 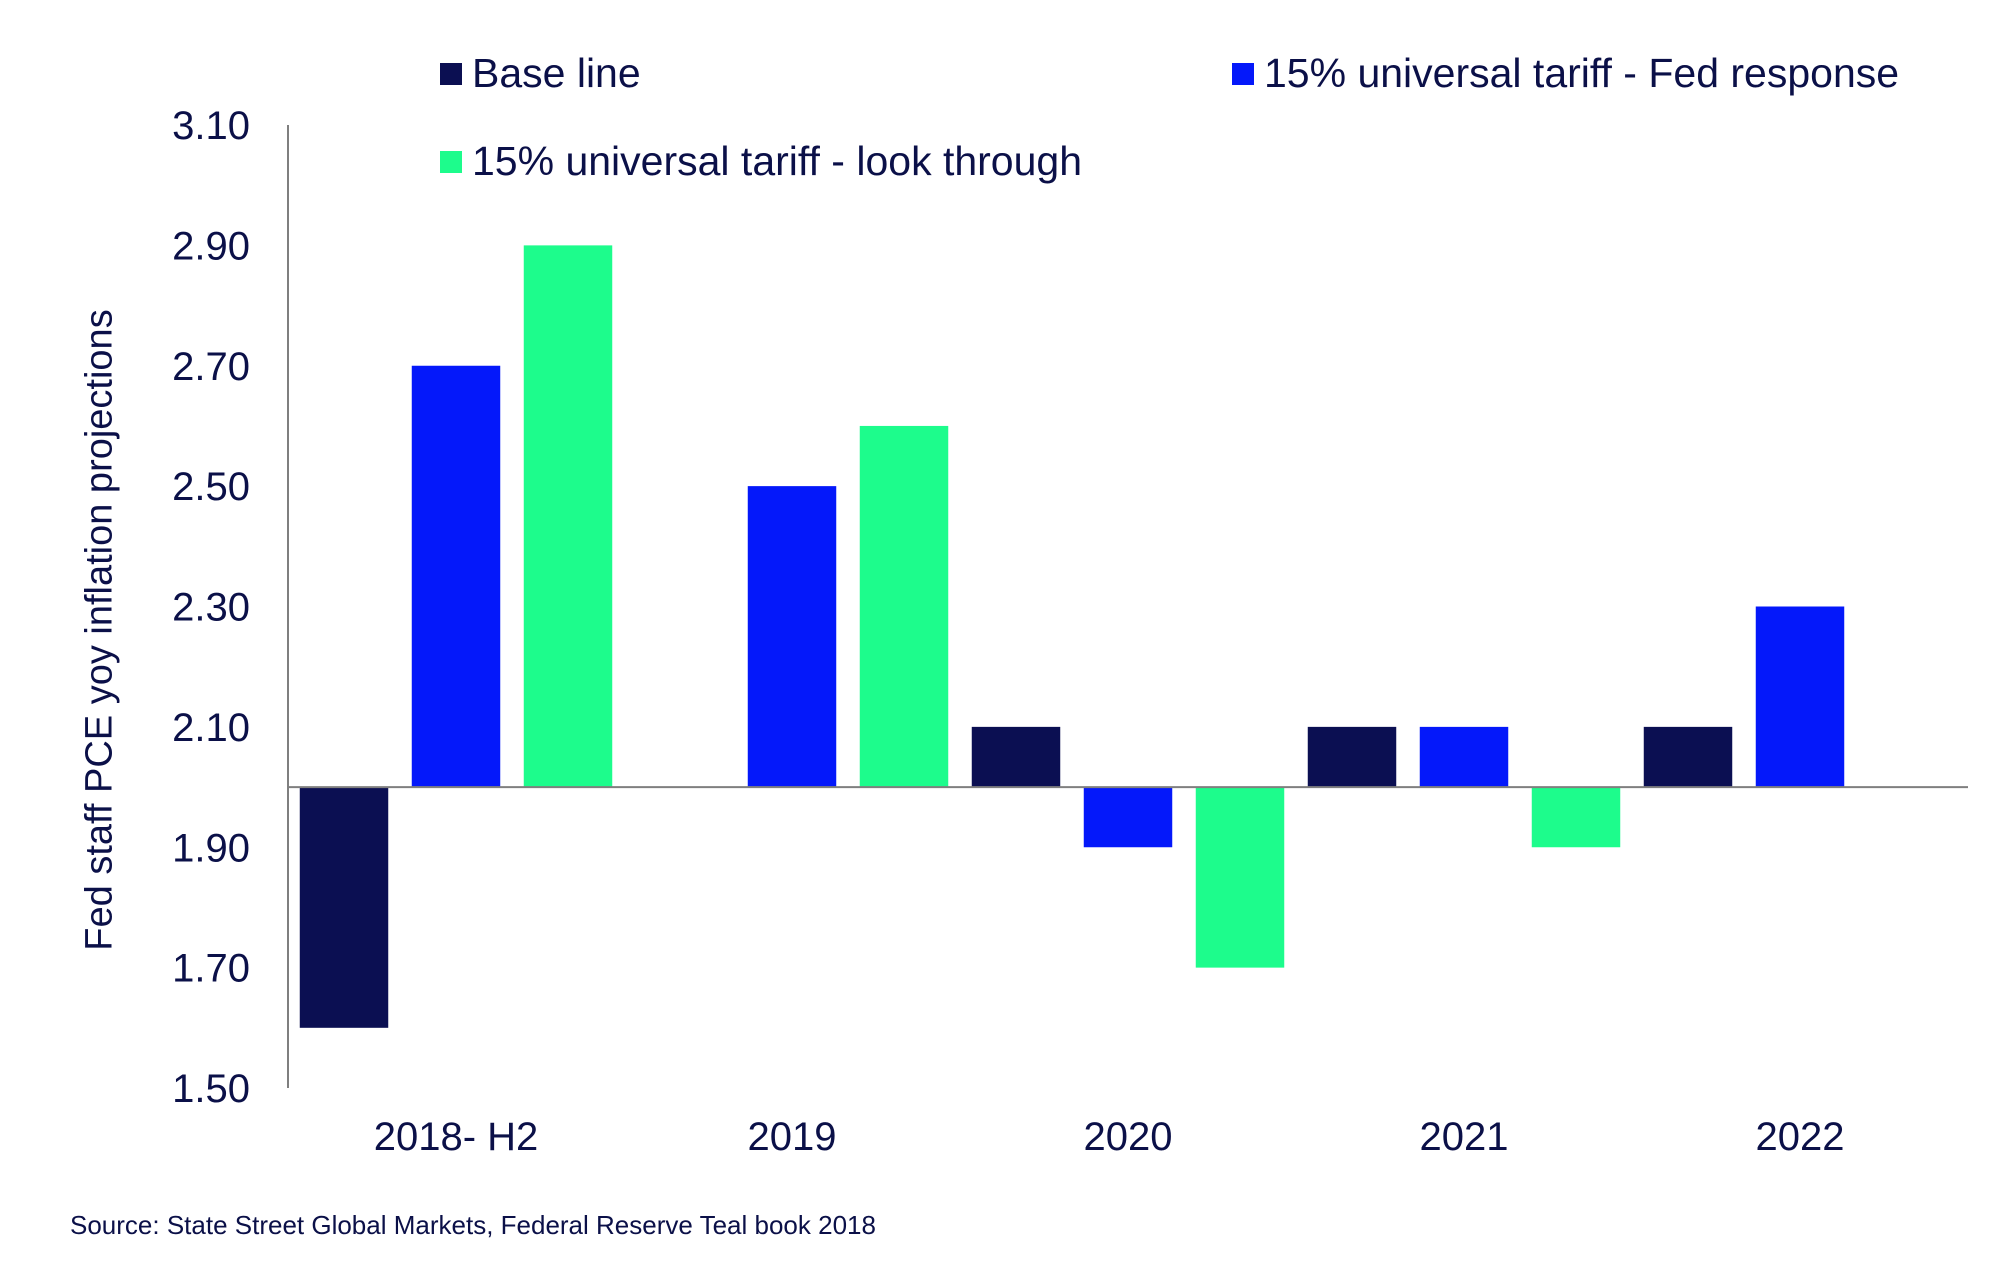 I want to click on legend-swatch-fed-response, so click(x=1243, y=73).